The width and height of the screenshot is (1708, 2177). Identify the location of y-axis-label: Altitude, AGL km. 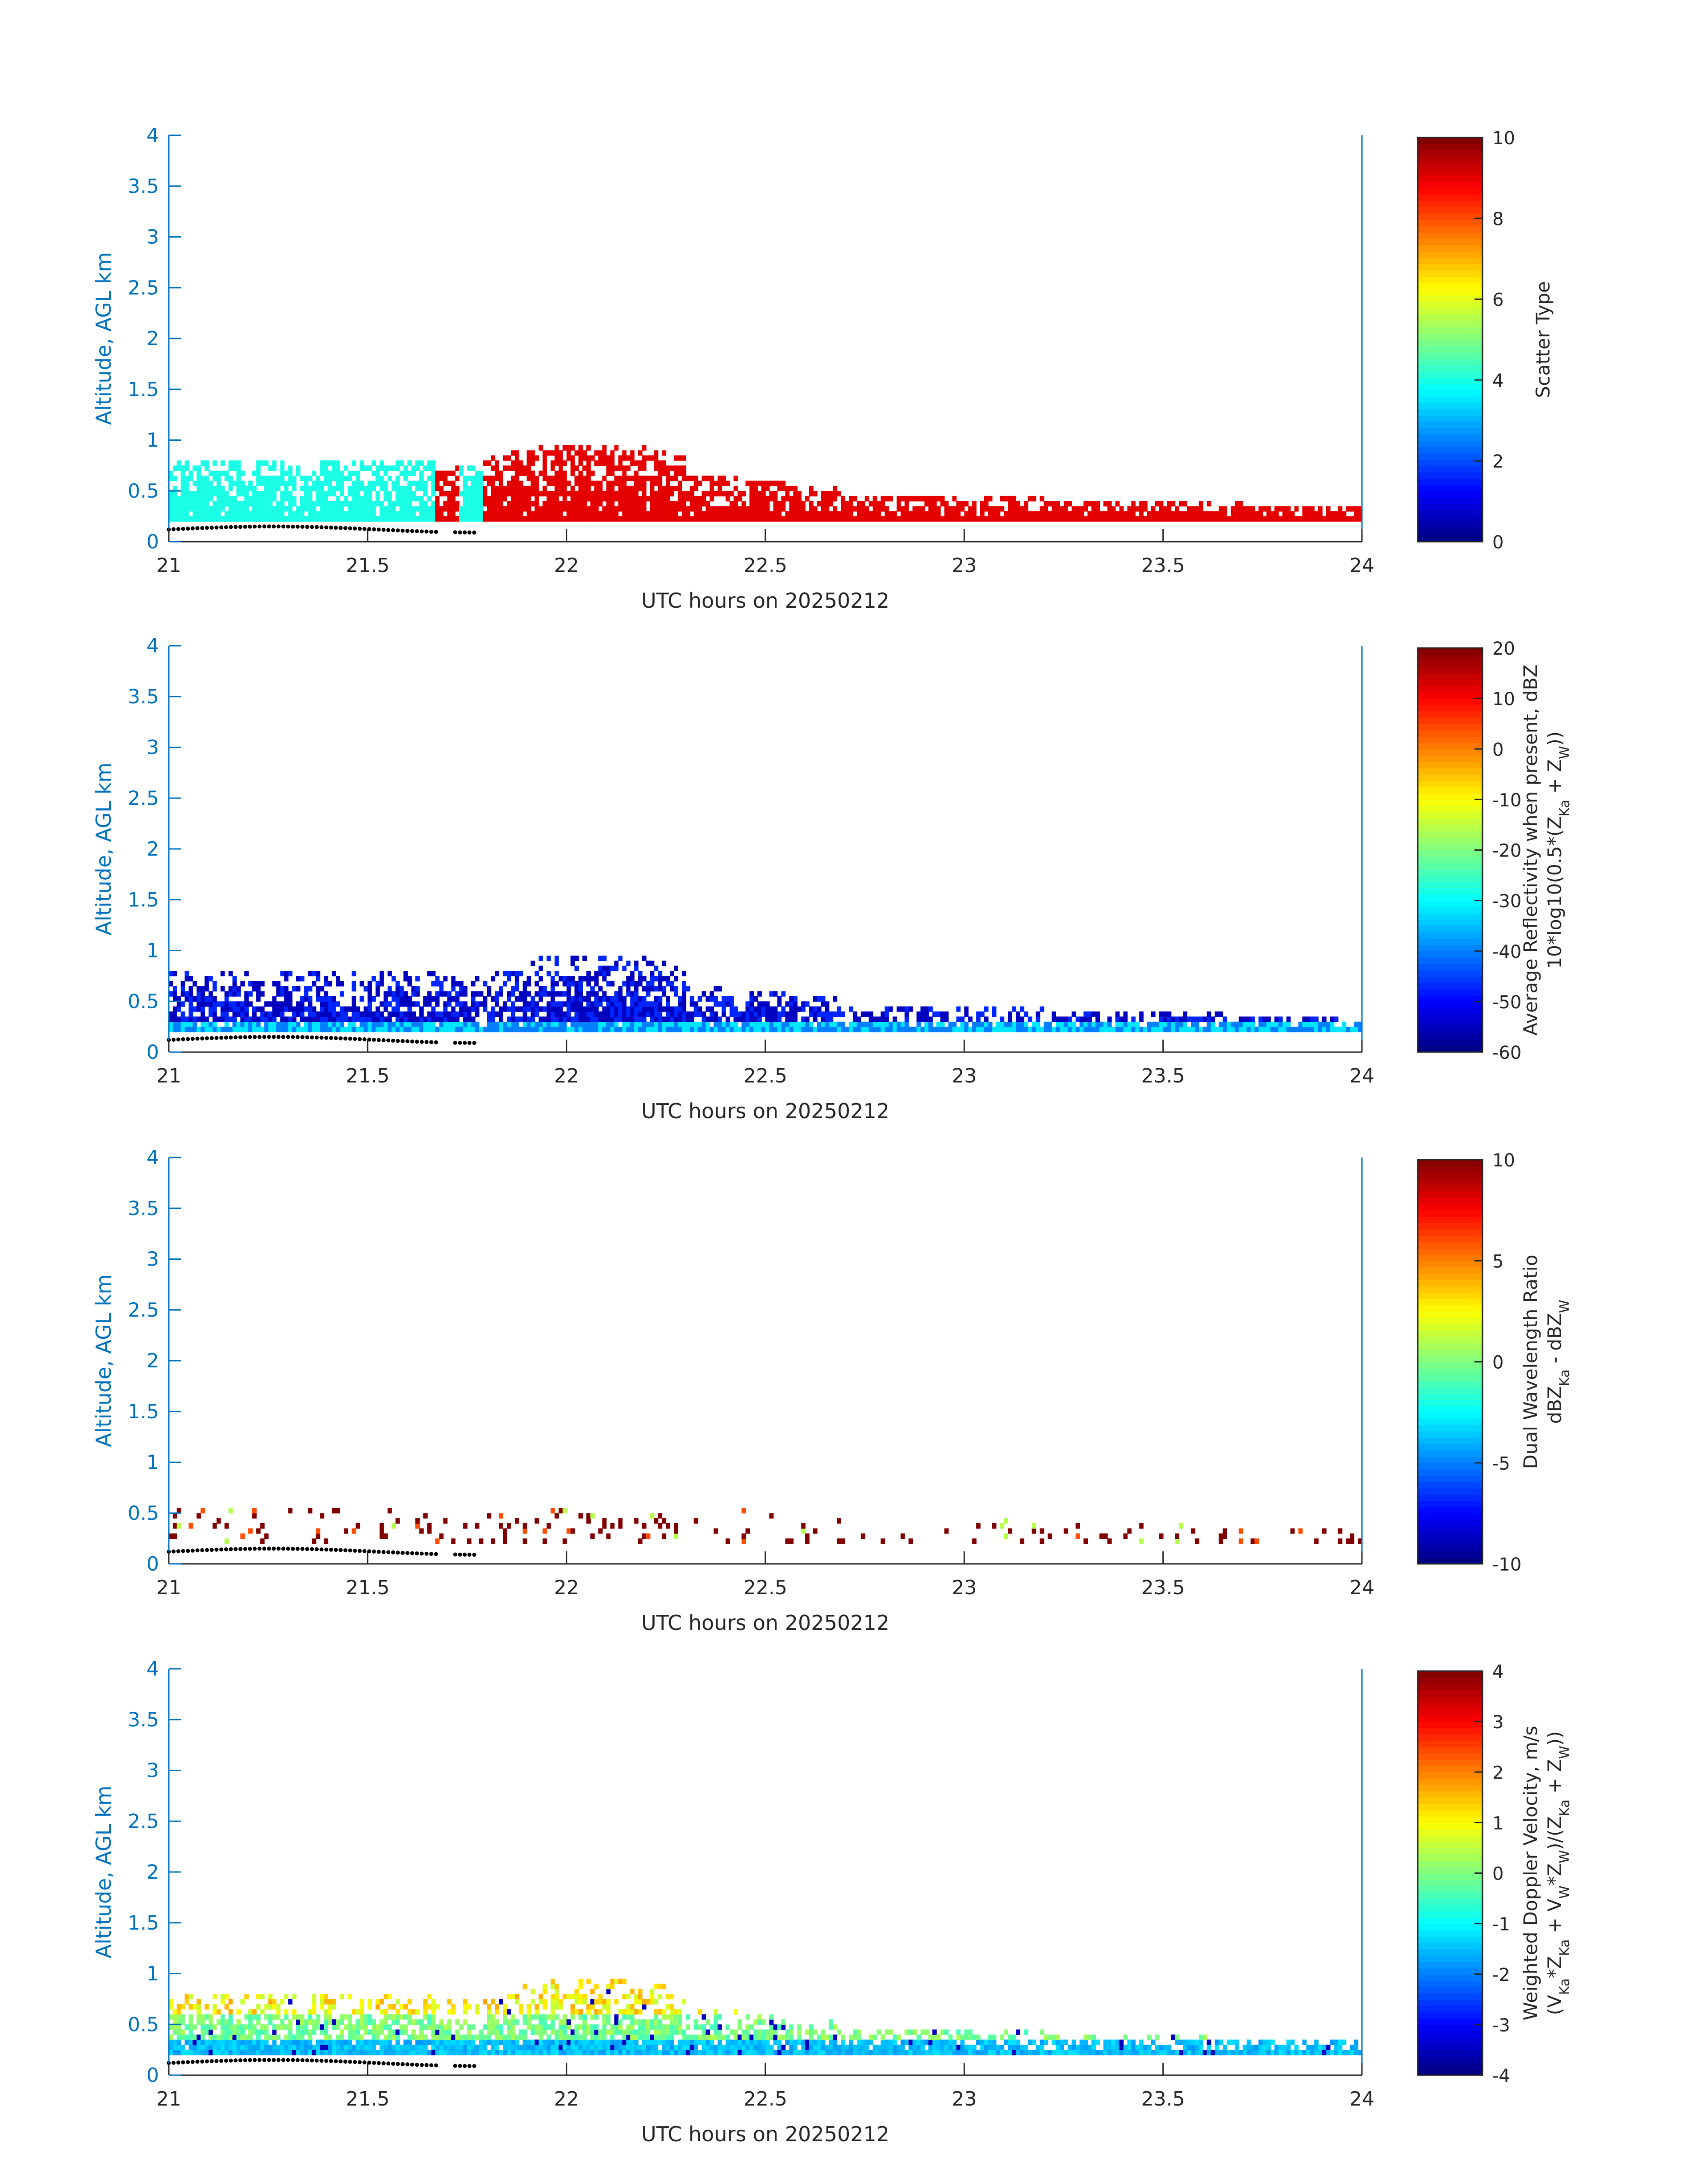
(104, 1360).